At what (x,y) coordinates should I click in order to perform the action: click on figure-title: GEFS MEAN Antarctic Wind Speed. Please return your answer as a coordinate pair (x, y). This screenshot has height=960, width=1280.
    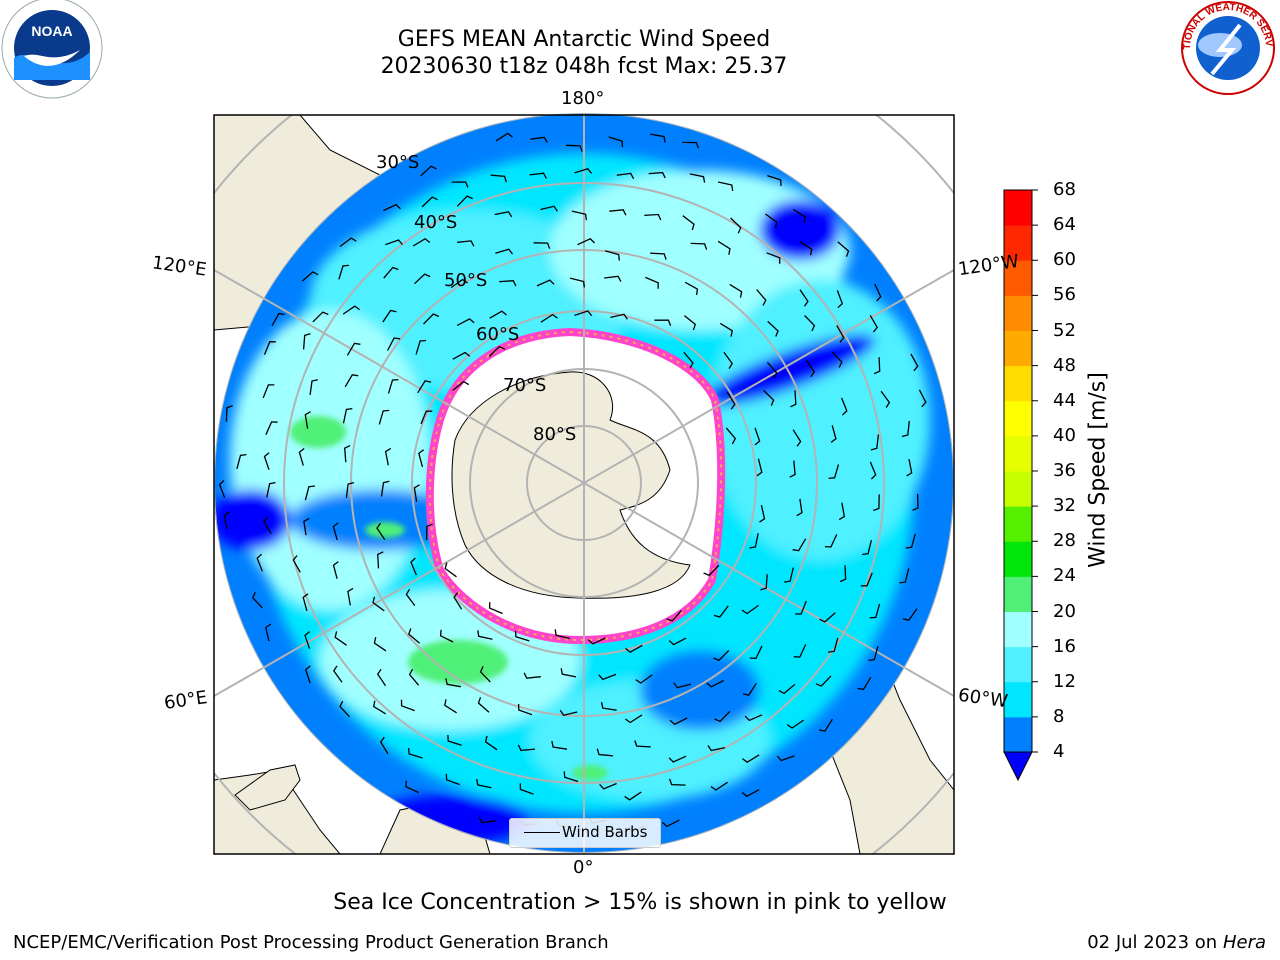
    Looking at the image, I should click on (584, 39).